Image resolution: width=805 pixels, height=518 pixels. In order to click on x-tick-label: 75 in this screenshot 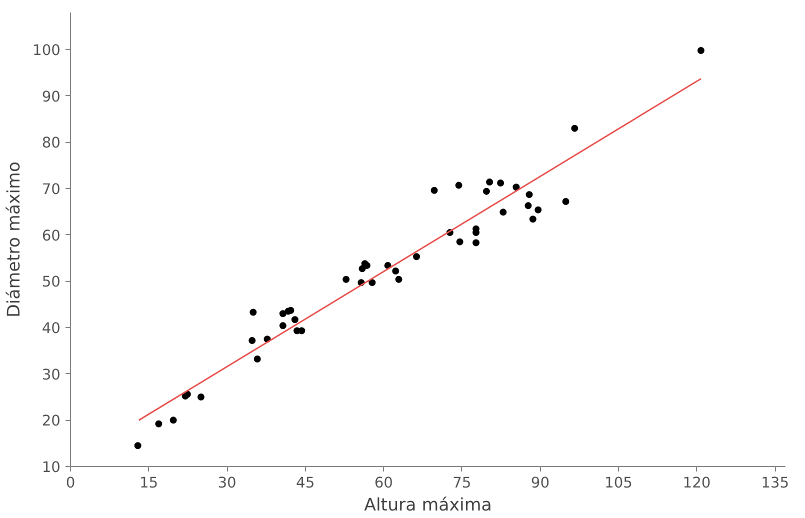, I will do `click(462, 483)`.